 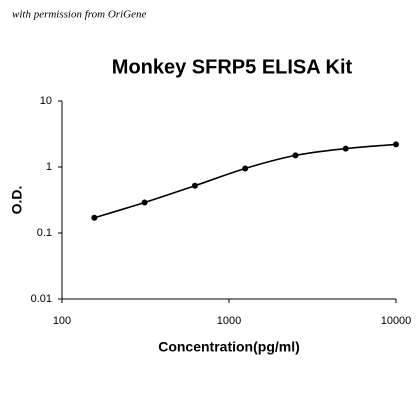 What do you see at coordinates (79, 15) in the screenshot?
I see `annotation: with permission from OriGene` at bounding box center [79, 15].